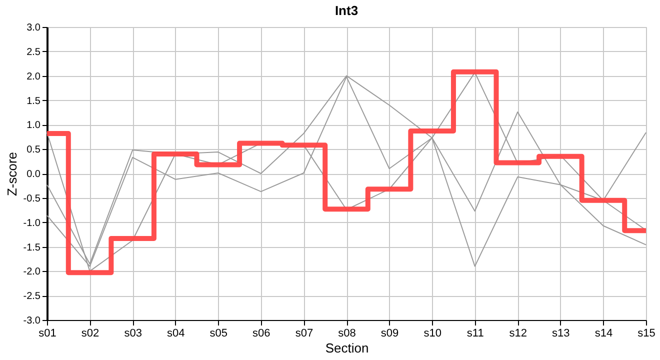 The width and height of the screenshot is (660, 360). What do you see at coordinates (32, 248) in the screenshot?
I see `y-tick-label: -1.5` at bounding box center [32, 248].